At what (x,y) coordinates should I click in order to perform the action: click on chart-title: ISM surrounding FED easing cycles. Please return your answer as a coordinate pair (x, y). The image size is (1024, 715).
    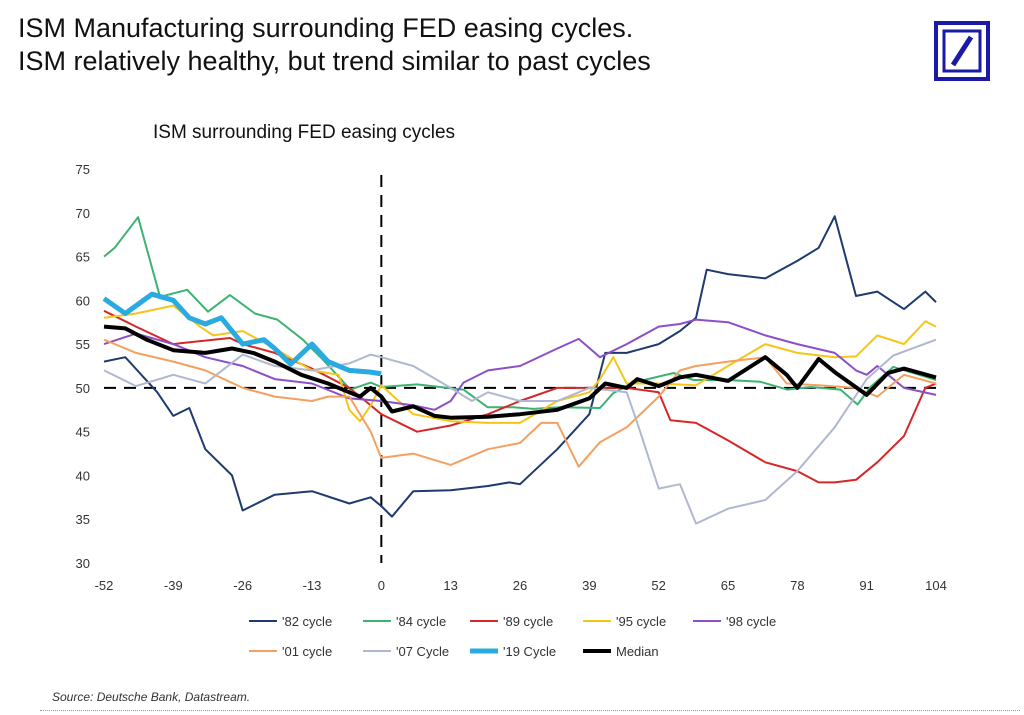
    Looking at the image, I should click on (304, 132).